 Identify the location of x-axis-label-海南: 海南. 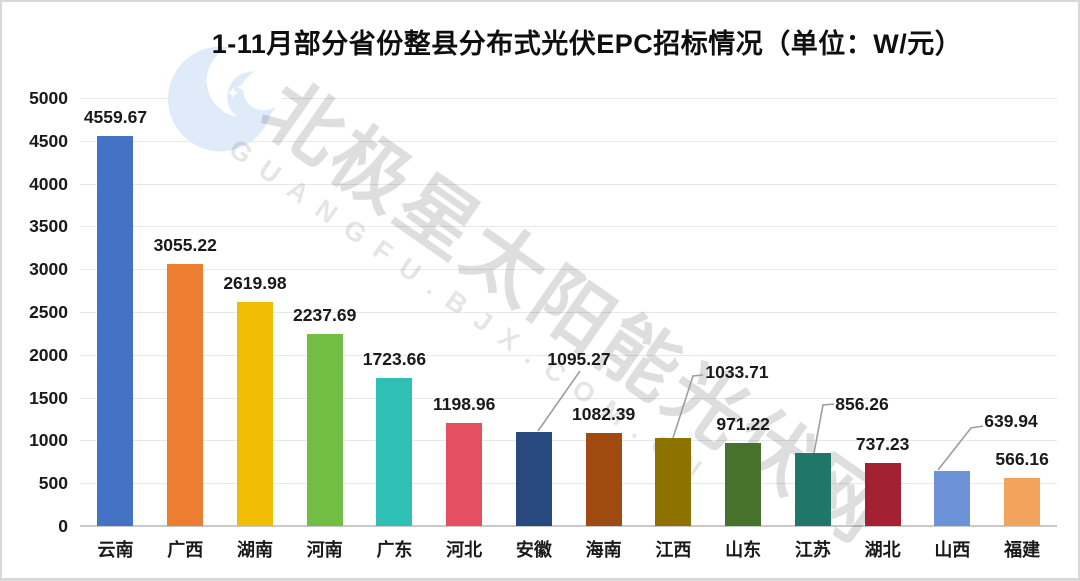
(603, 550).